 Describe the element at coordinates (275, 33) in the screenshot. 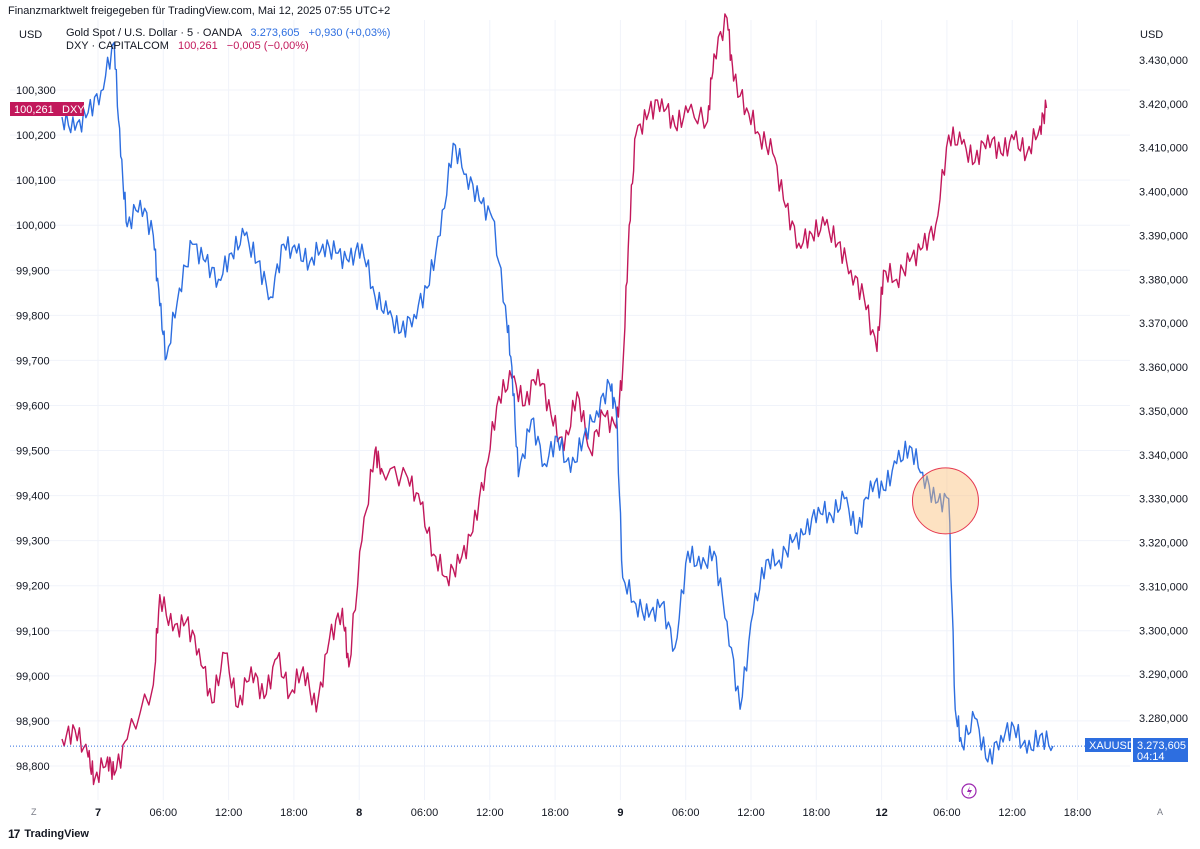

I see `legend-gold-value: 3.273,605` at that location.